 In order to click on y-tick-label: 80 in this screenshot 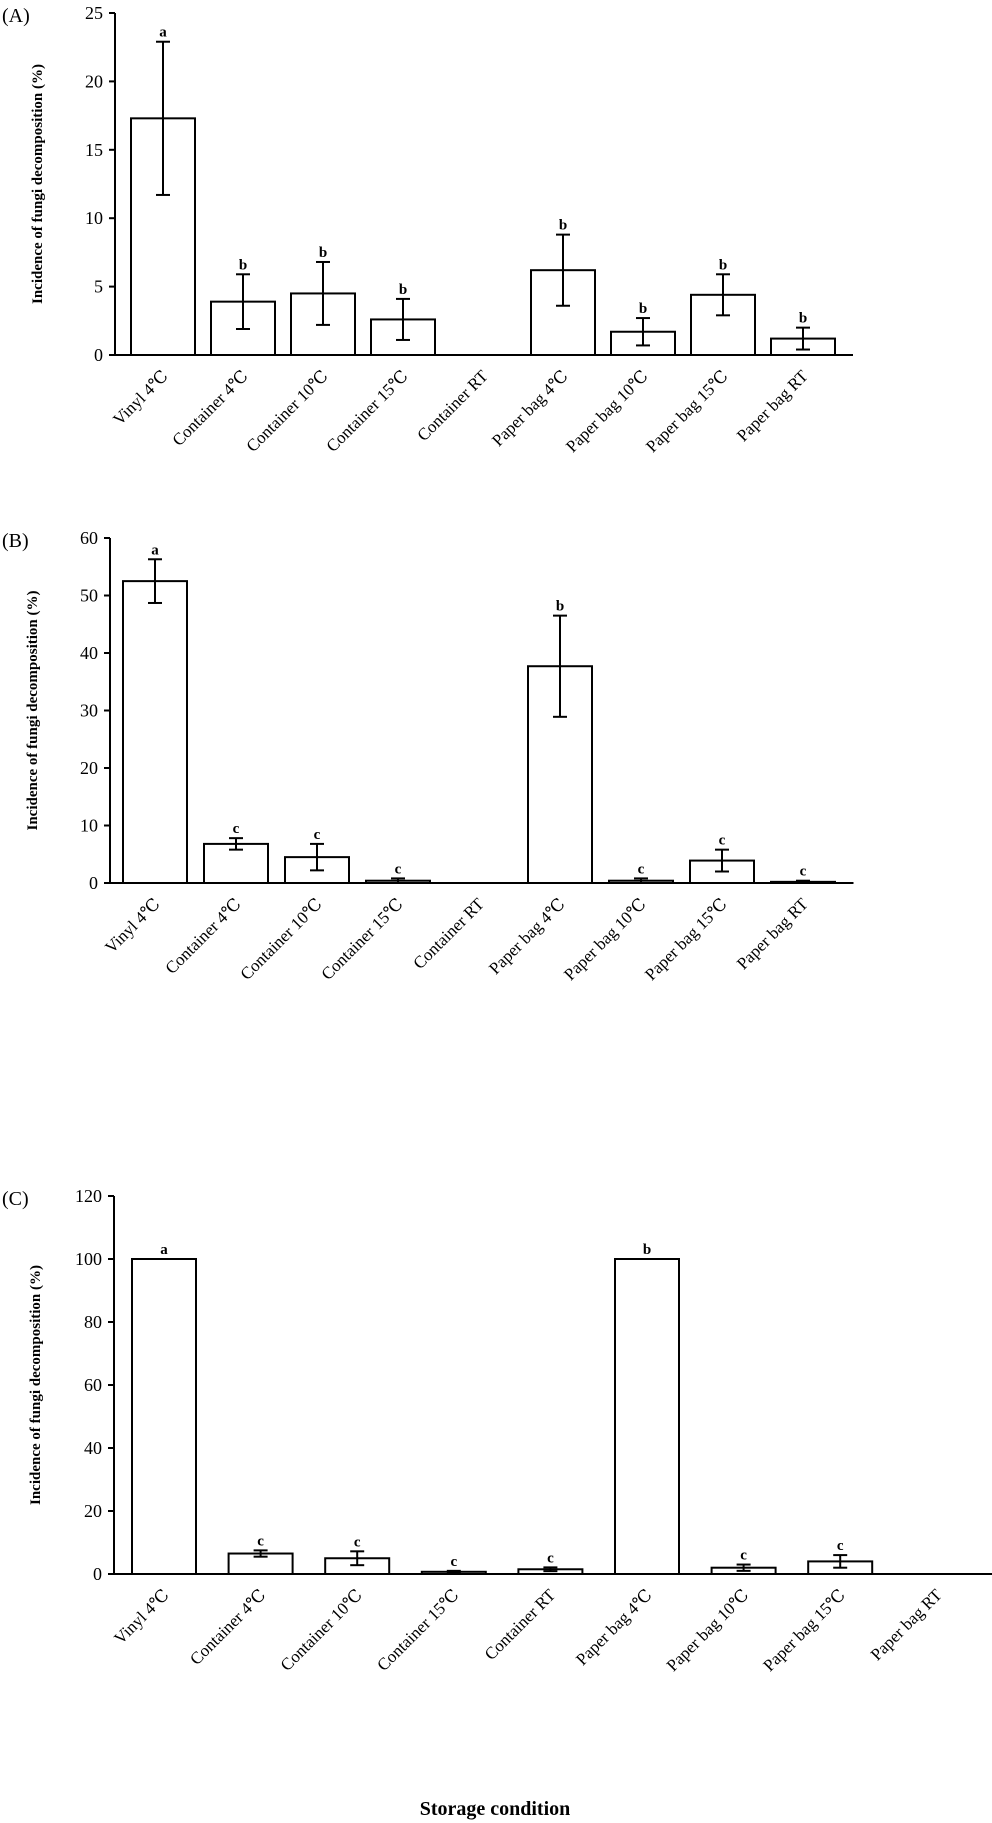, I will do `click(93, 1322)`.